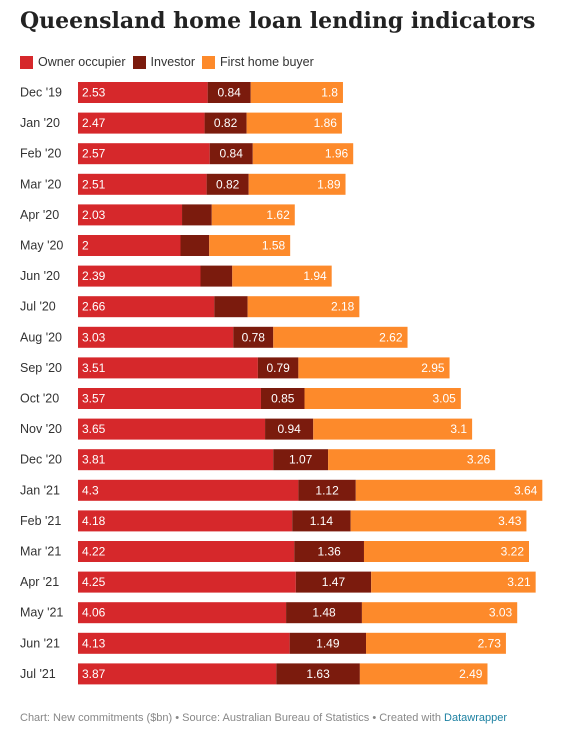 The height and width of the screenshot is (742, 568). Describe the element at coordinates (41, 460) in the screenshot. I see `category-label: Dec '20` at that location.